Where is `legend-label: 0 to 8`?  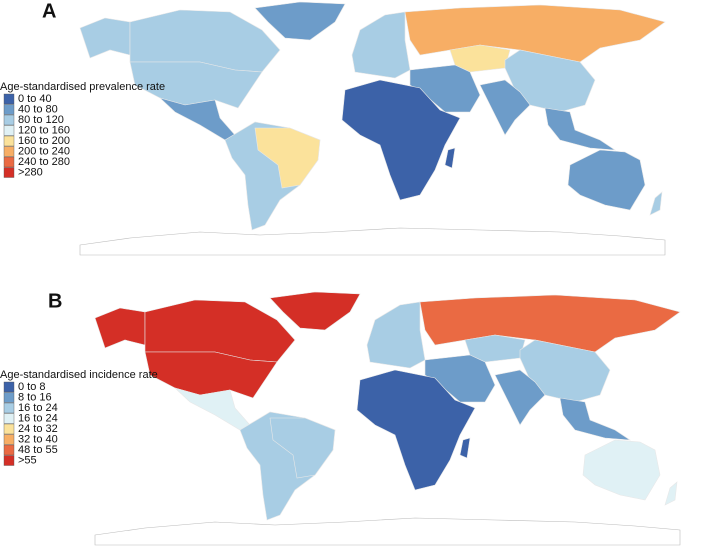 legend-label: 0 to 8 is located at coordinates (32, 387).